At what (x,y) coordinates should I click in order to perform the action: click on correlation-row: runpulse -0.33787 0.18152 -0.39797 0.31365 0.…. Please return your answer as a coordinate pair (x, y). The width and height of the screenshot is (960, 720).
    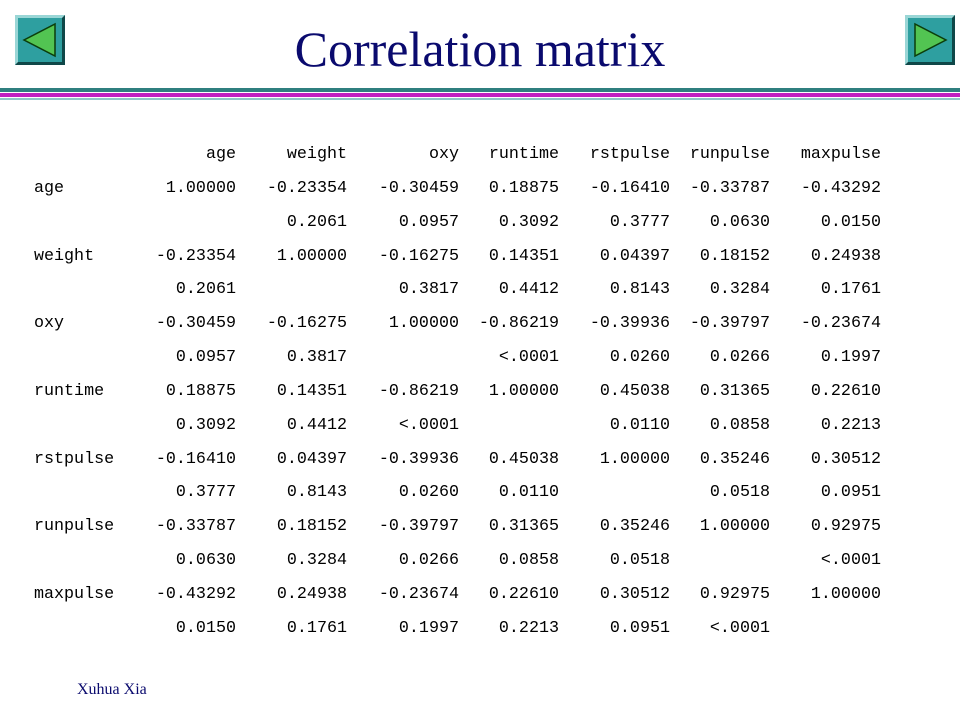
    Looking at the image, I should click on (457, 527).